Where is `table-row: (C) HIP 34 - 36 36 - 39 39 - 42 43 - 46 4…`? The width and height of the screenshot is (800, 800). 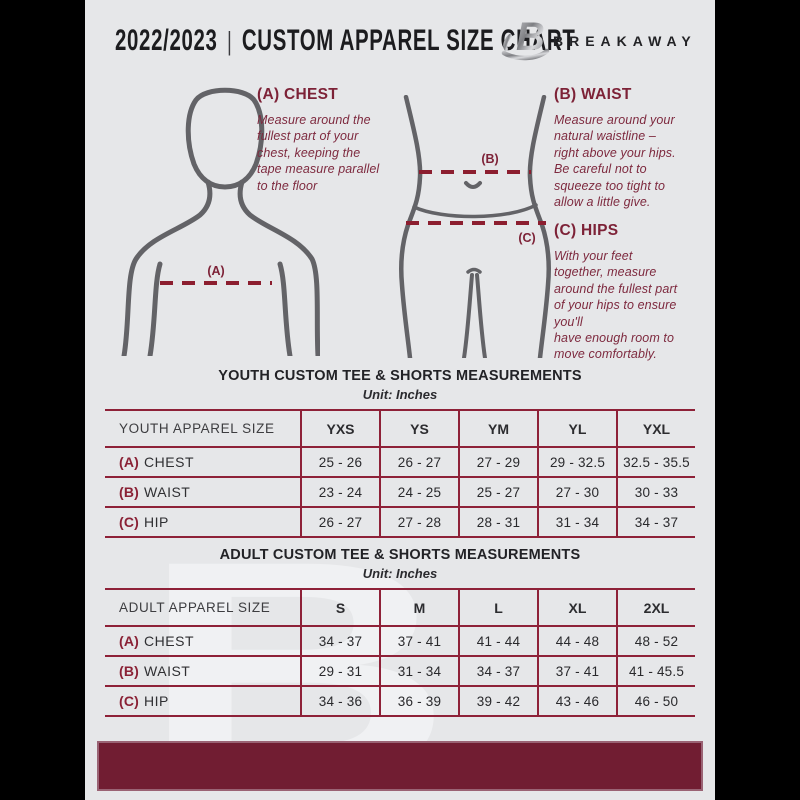
table-row: (C) HIP 34 - 36 36 - 39 39 - 42 43 - 46 4… is located at coordinates (400, 701).